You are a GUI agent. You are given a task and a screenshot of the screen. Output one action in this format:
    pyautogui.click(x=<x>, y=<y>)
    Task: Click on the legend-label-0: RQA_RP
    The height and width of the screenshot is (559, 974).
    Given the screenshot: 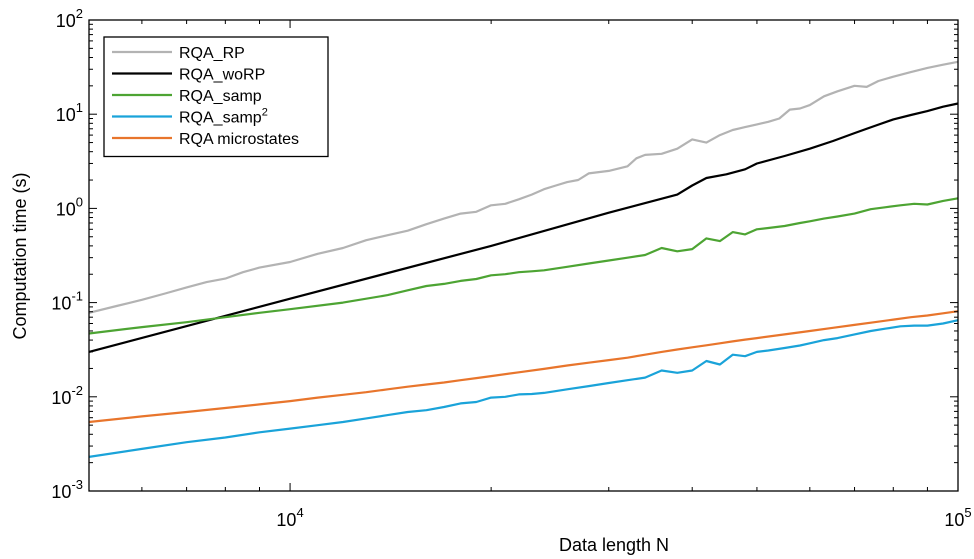 What is the action you would take?
    pyautogui.click(x=212, y=53)
    